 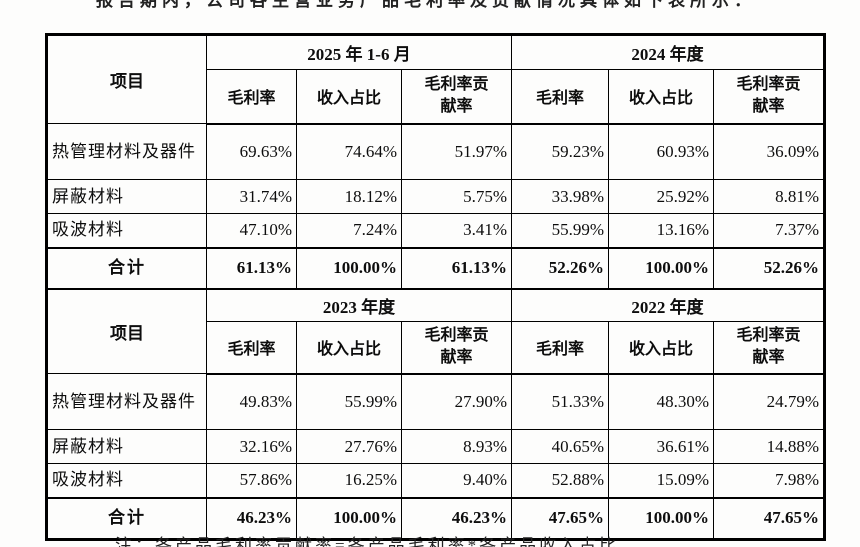 What do you see at coordinates (661, 230) in the screenshot?
I see `cell-value: 13.16%` at bounding box center [661, 230].